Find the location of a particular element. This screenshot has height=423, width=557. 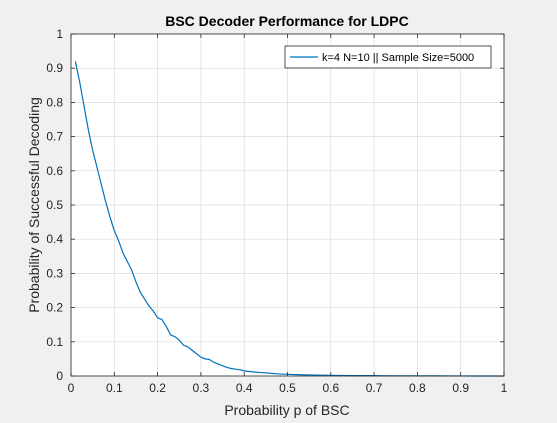

y-tick-label: 0.2 is located at coordinates (54, 308).